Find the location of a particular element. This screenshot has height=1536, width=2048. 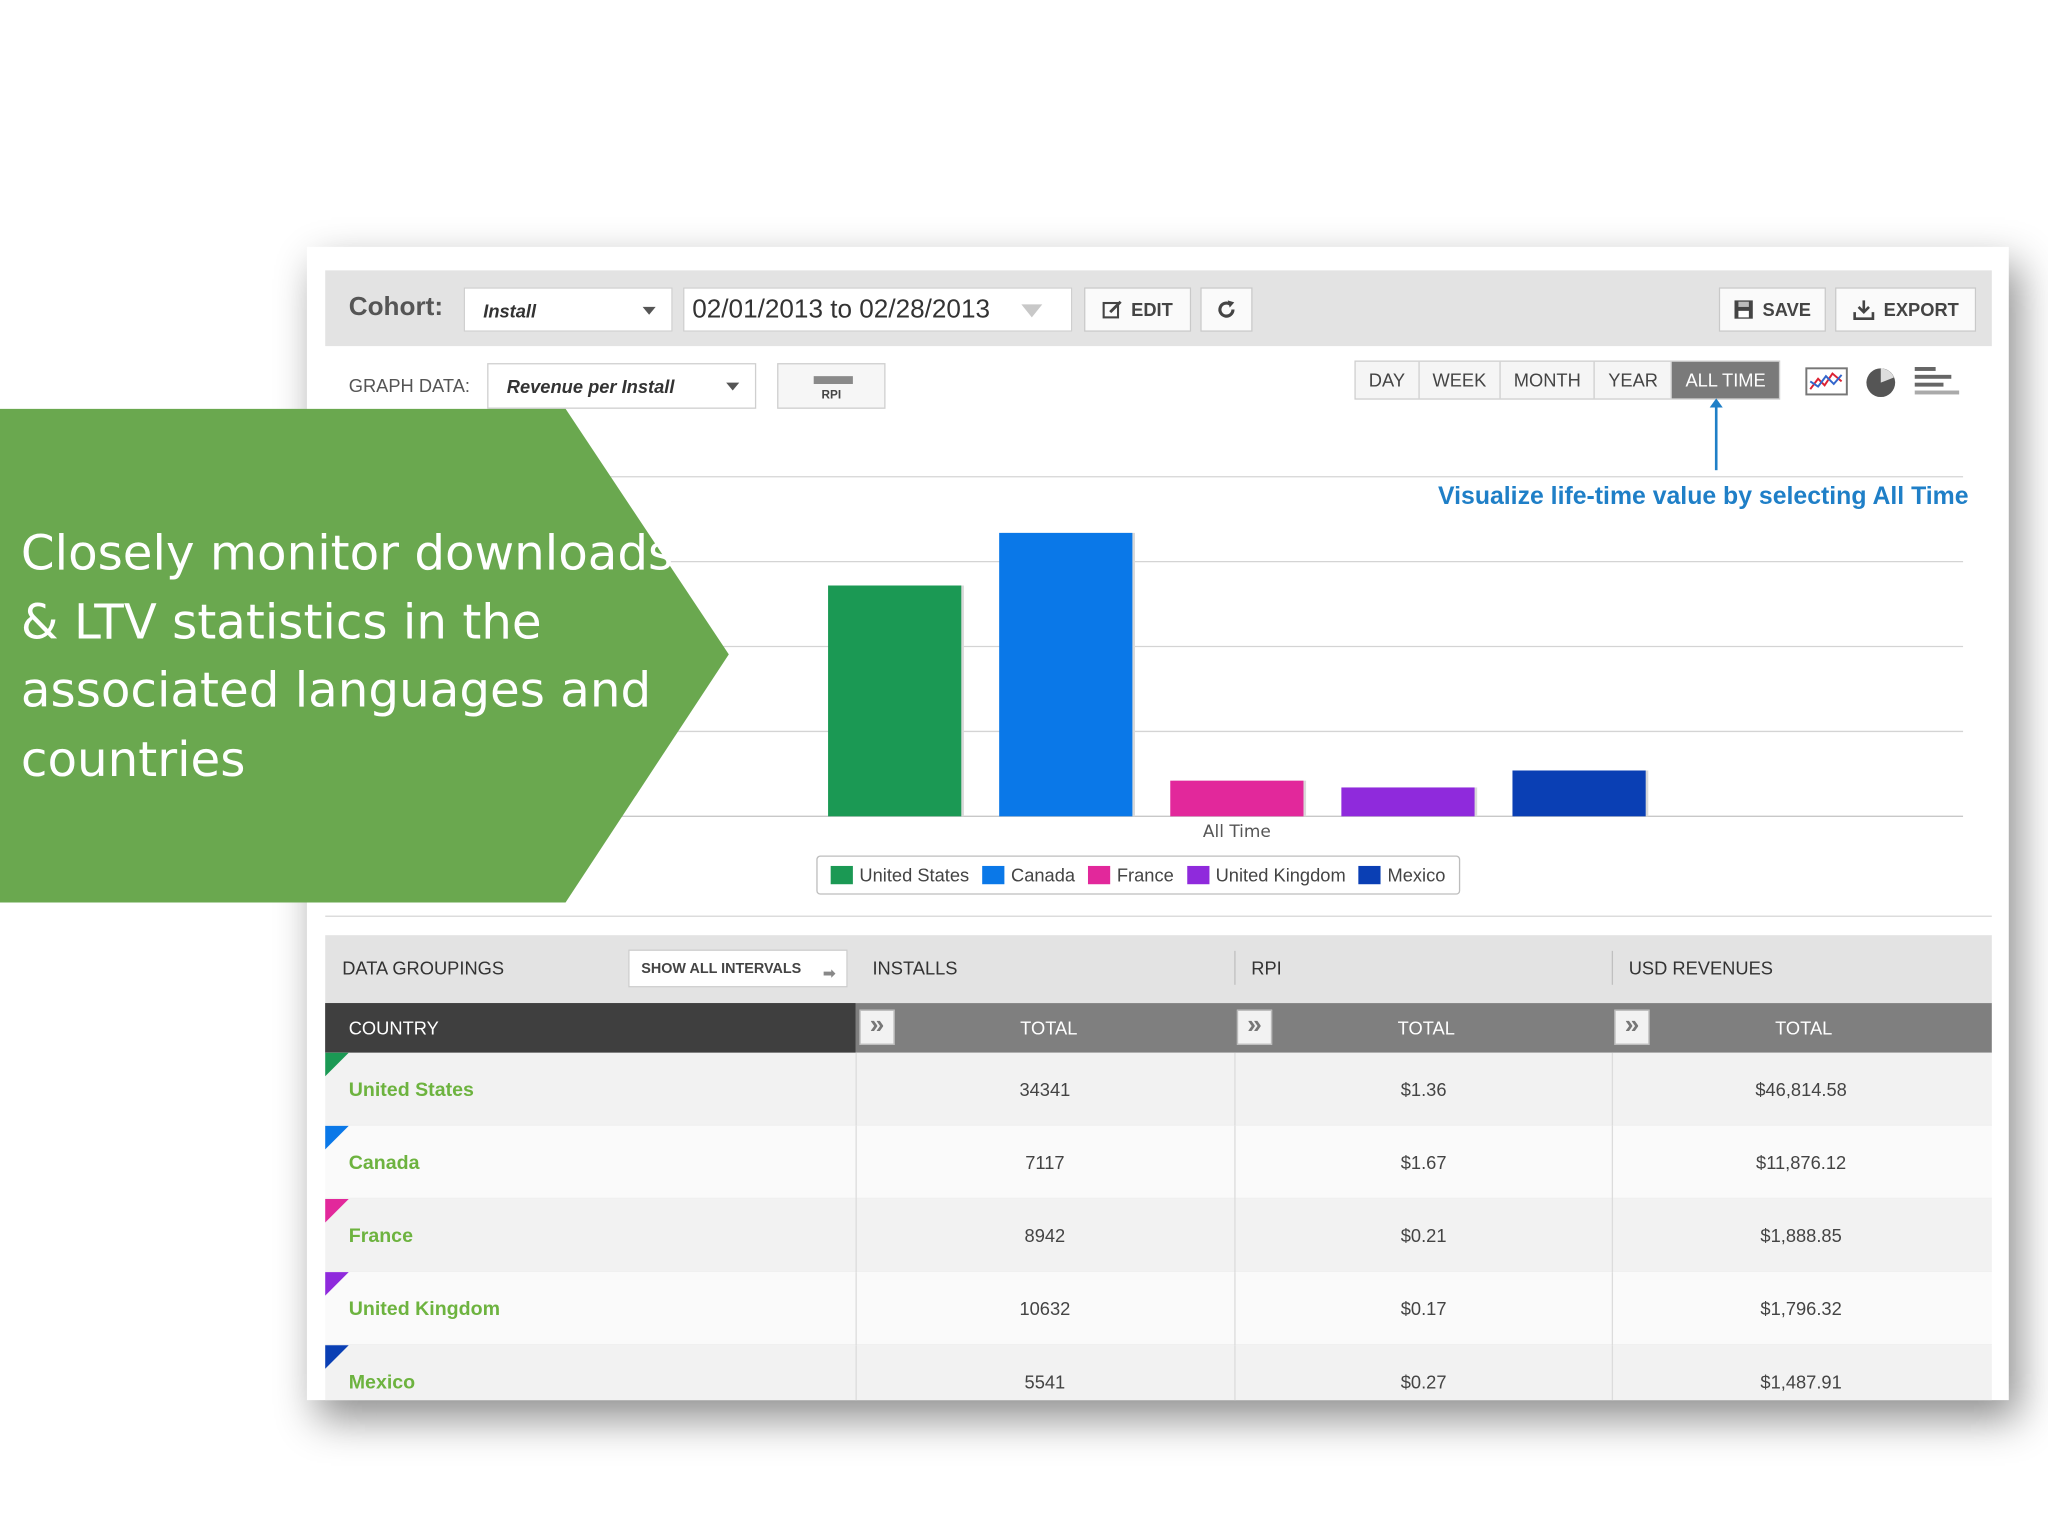

bar-mexico is located at coordinates (1579, 793).